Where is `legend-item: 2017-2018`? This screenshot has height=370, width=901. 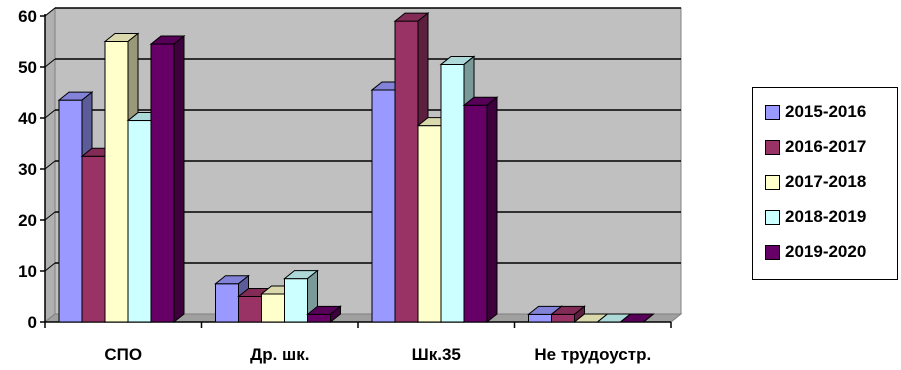 legend-item: 2017-2018 is located at coordinates (815, 182).